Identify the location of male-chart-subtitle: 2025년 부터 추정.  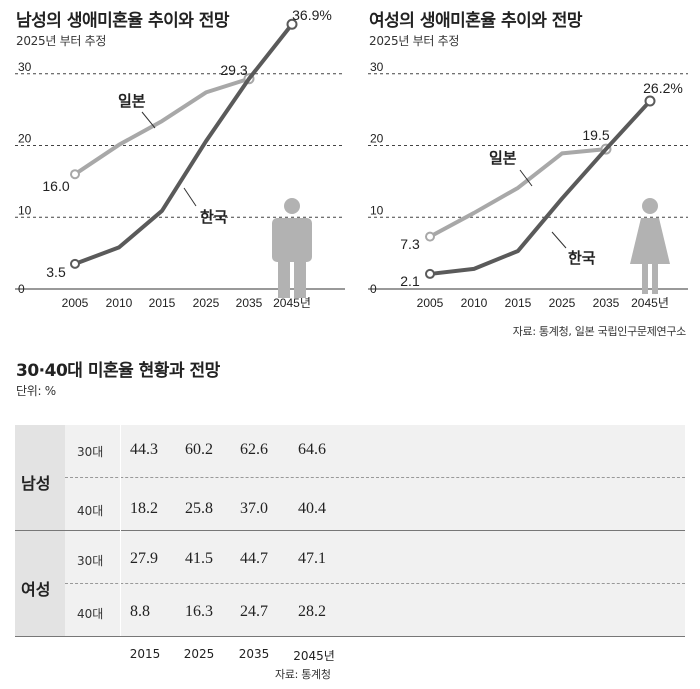
(61, 41).